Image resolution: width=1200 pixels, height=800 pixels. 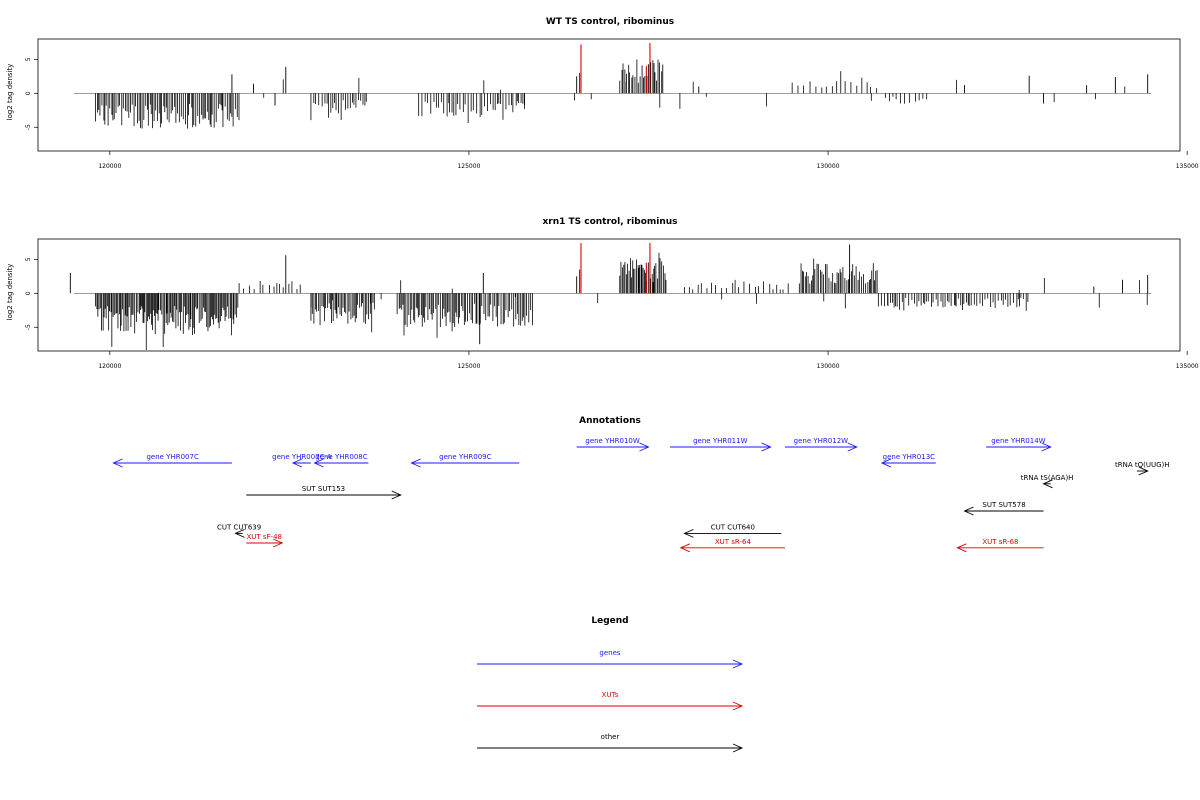 What do you see at coordinates (612, 441) in the screenshot?
I see `feature-label: gene YHR010W` at bounding box center [612, 441].